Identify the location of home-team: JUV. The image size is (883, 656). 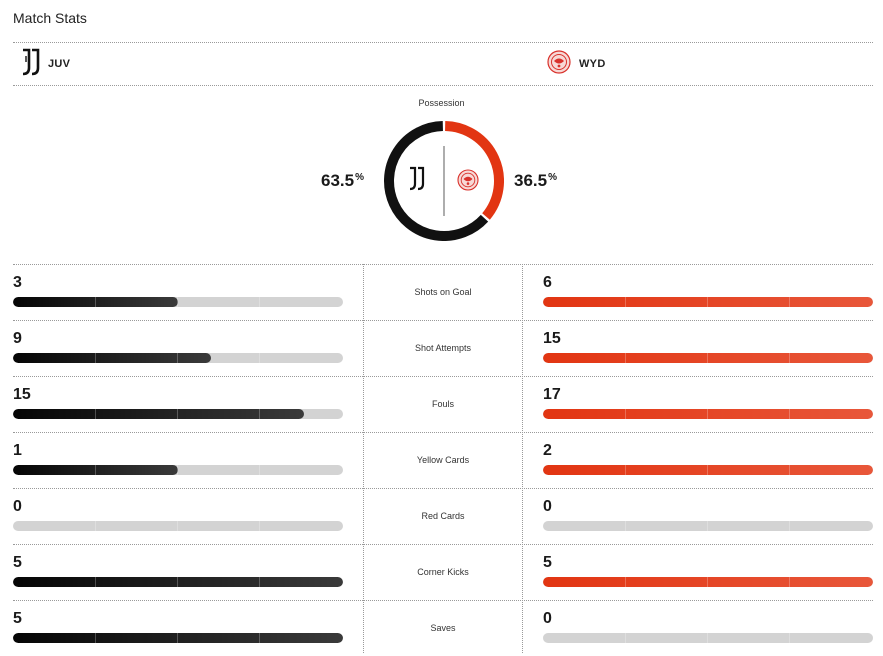
(45, 64).